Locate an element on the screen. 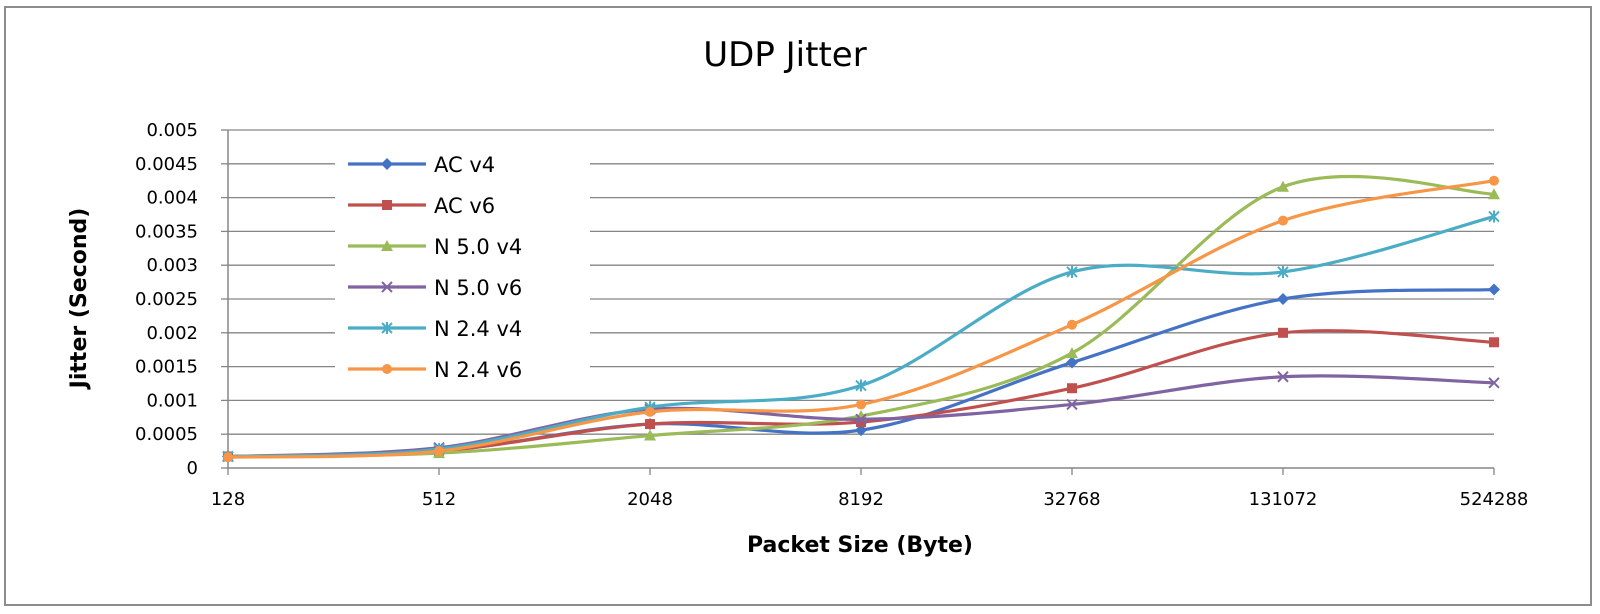 The height and width of the screenshot is (614, 1600). y-tick-label: 0.005 is located at coordinates (172, 130).